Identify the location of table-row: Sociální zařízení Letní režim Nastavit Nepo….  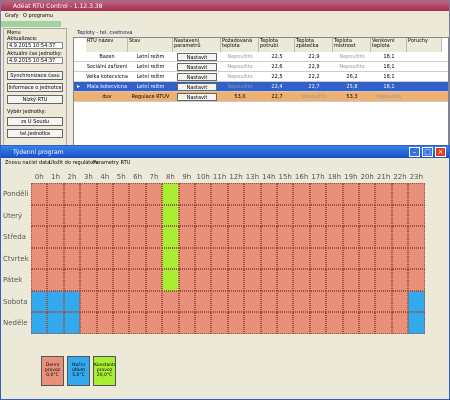
(261, 67).